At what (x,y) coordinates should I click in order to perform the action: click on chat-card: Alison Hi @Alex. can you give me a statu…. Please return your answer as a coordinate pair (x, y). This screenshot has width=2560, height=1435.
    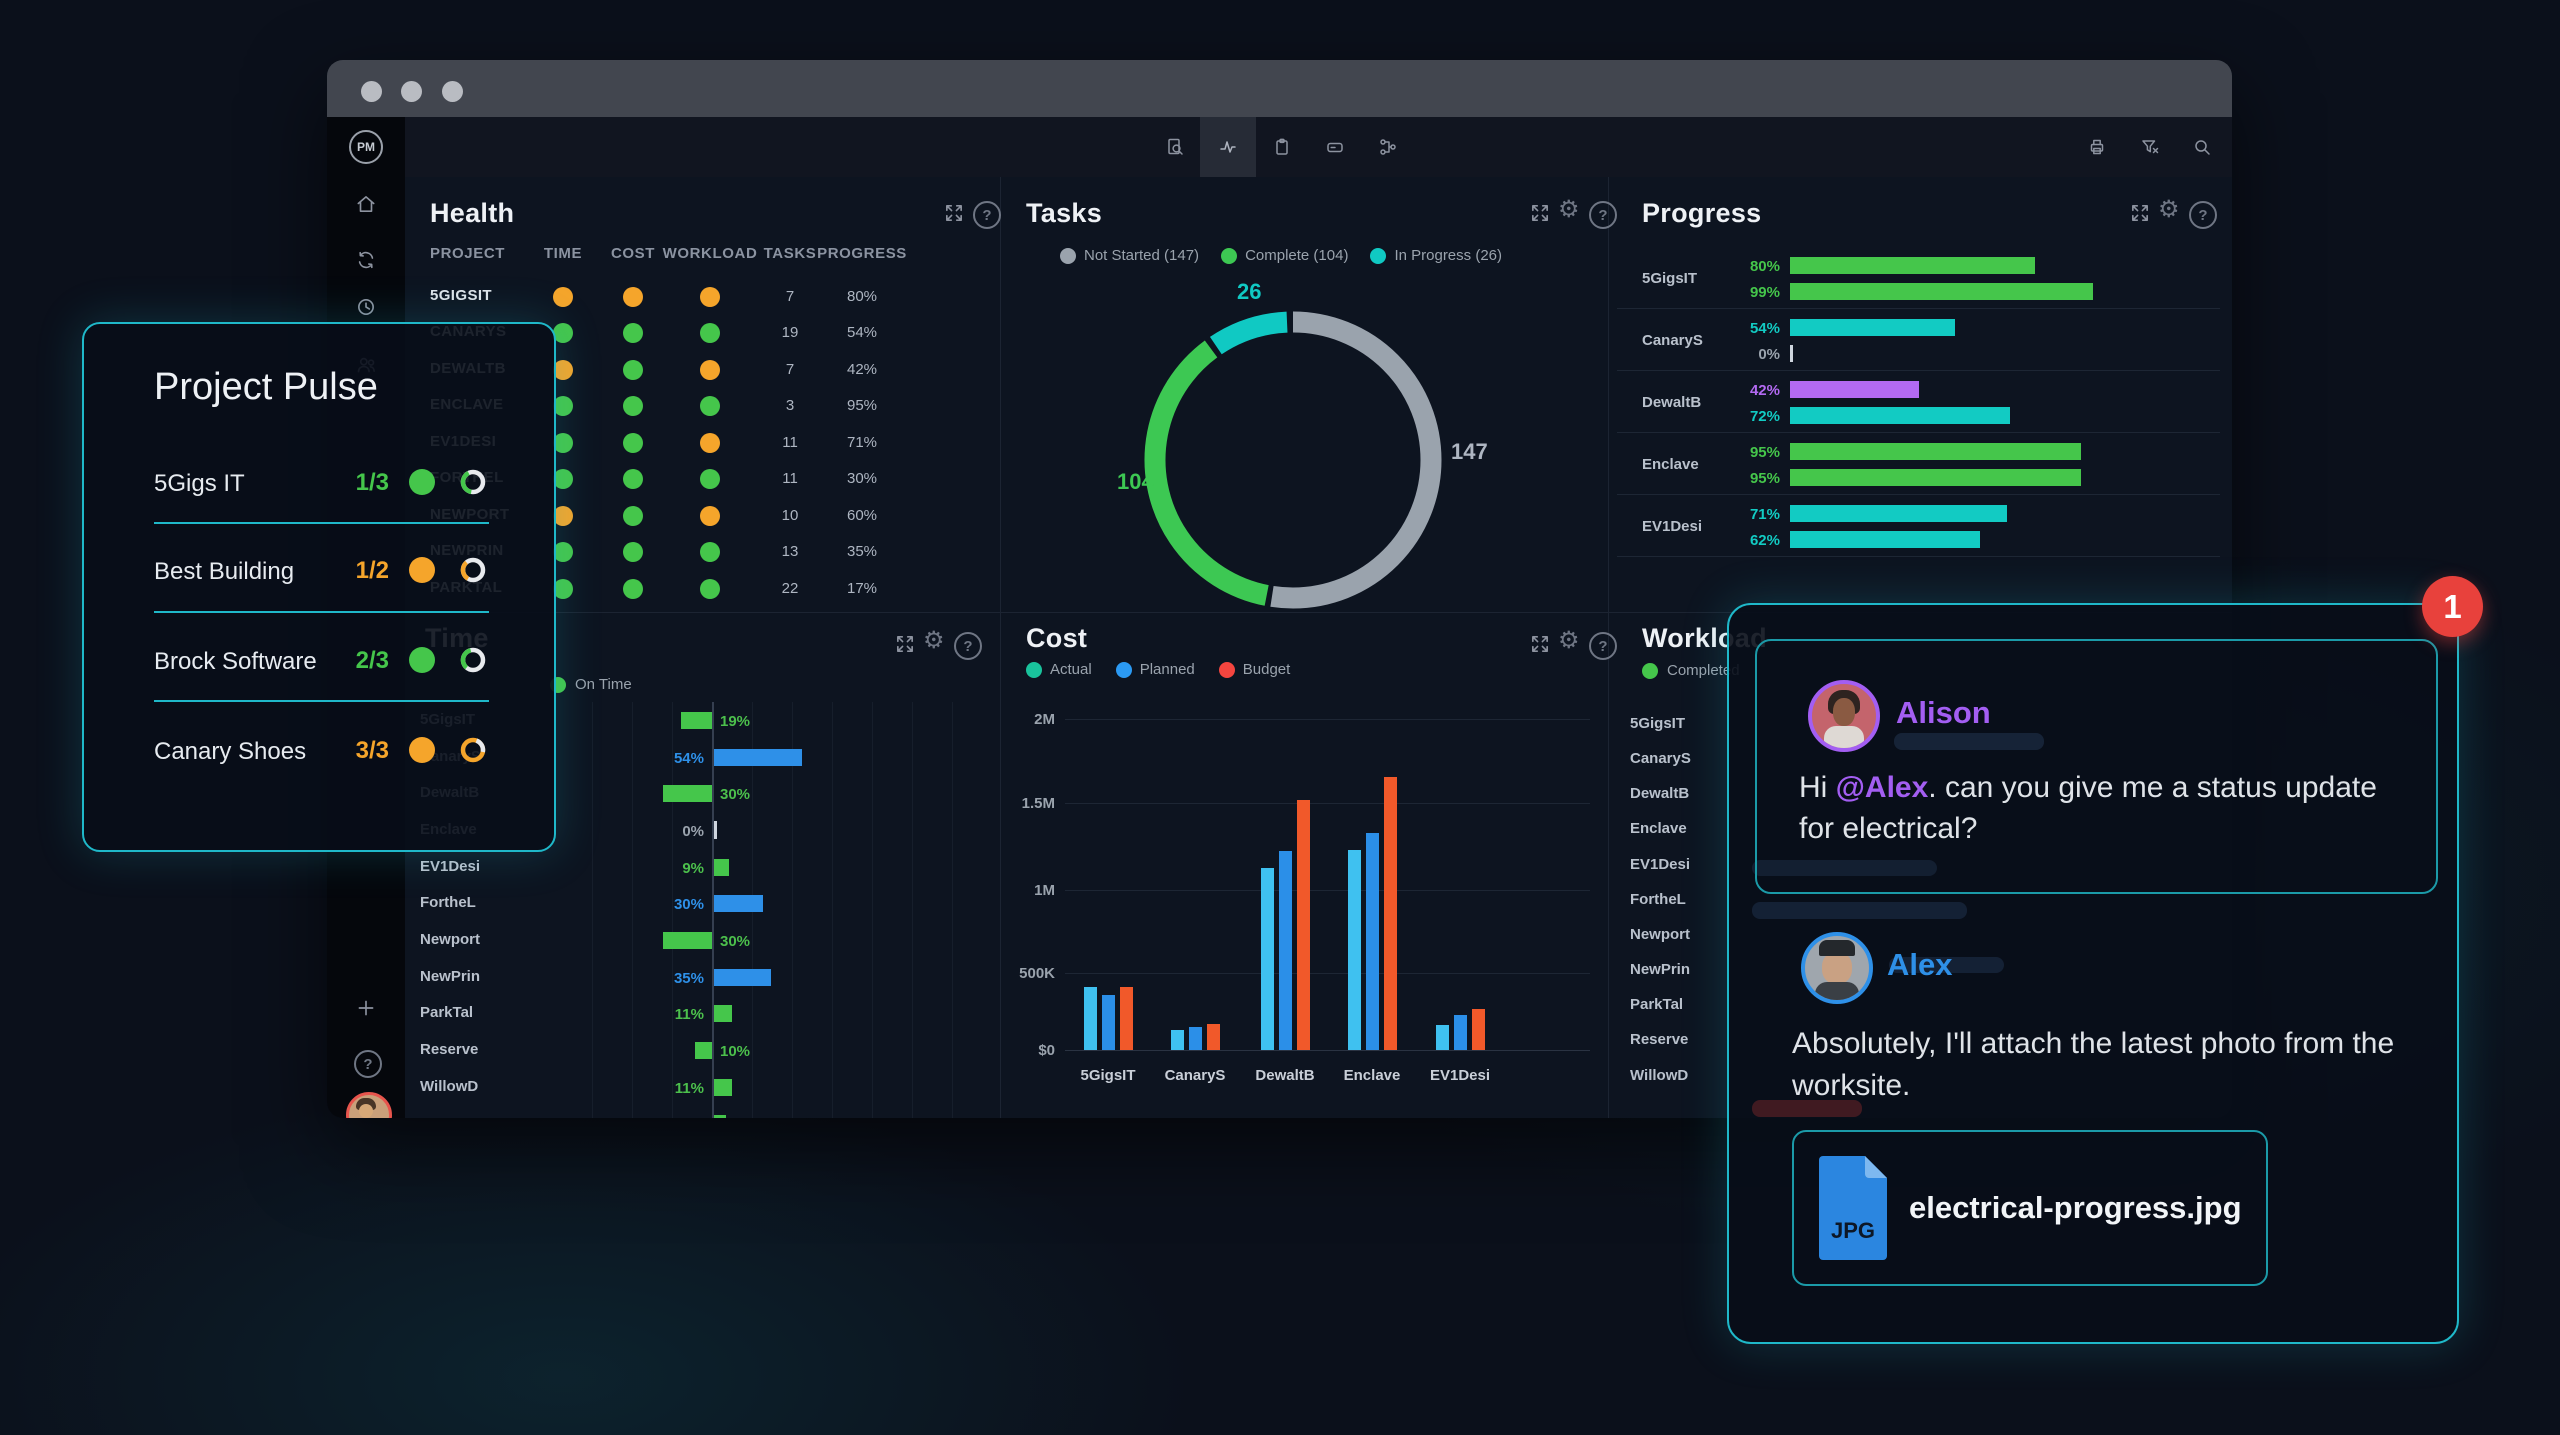
    Looking at the image, I should click on (2093, 973).